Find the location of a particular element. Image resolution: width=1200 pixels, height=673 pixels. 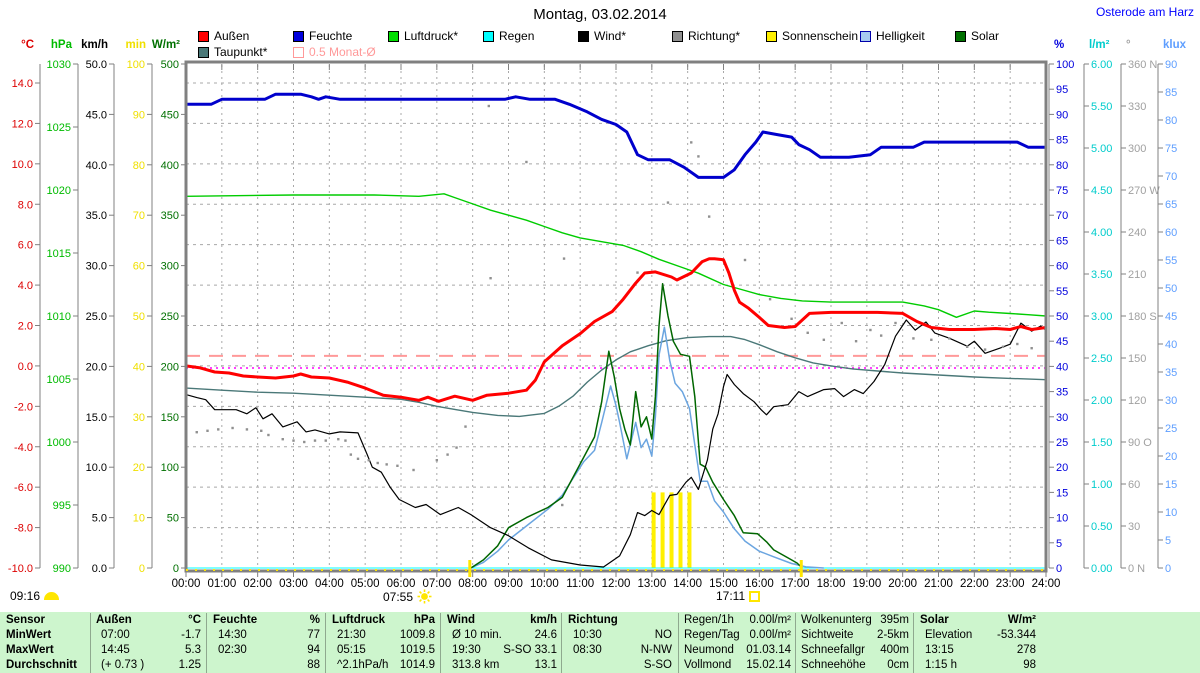

table-cell: Schneehöhe 0cm is located at coordinates (855, 665).